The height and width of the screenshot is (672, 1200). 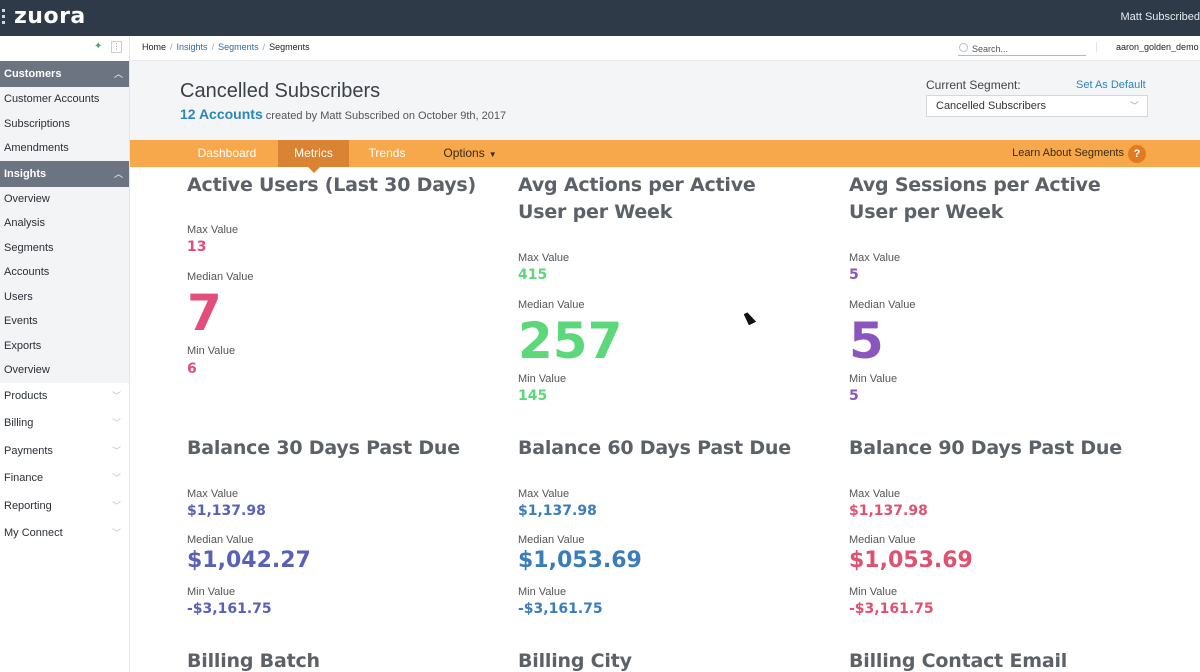 I want to click on tab-dashboard: Dashboard, so click(x=227, y=153).